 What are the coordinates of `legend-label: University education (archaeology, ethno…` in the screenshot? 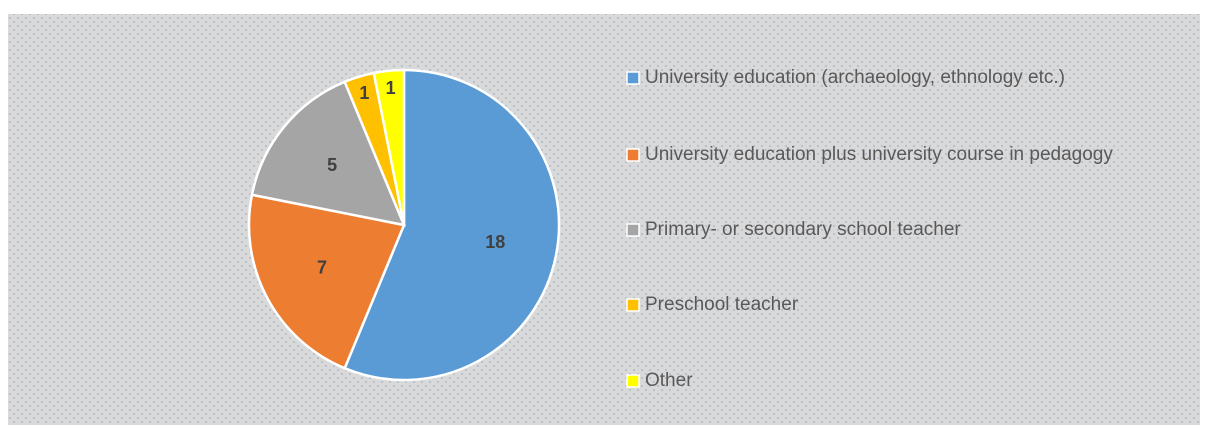 It's located at (855, 77).